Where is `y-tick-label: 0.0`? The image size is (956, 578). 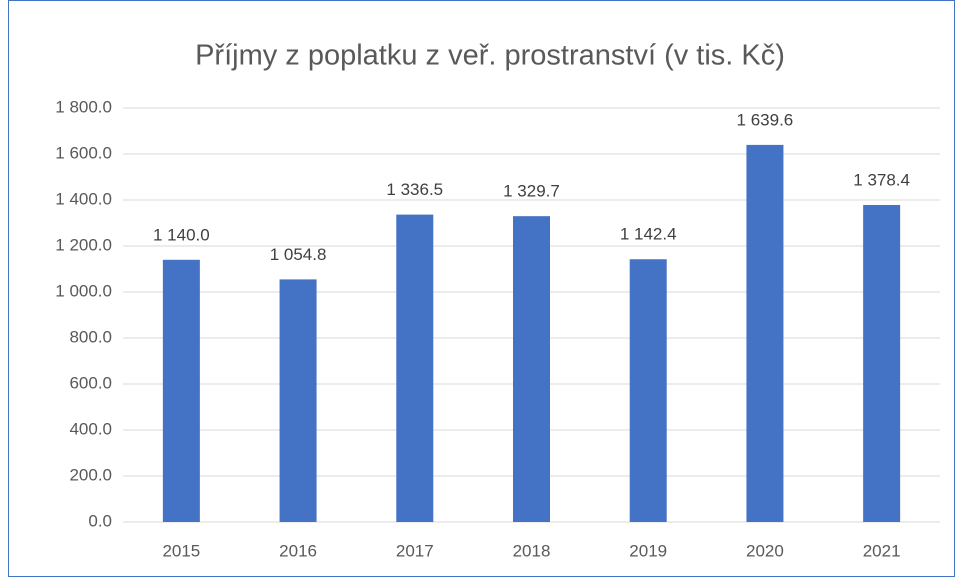 y-tick-label: 0.0 is located at coordinates (100, 520).